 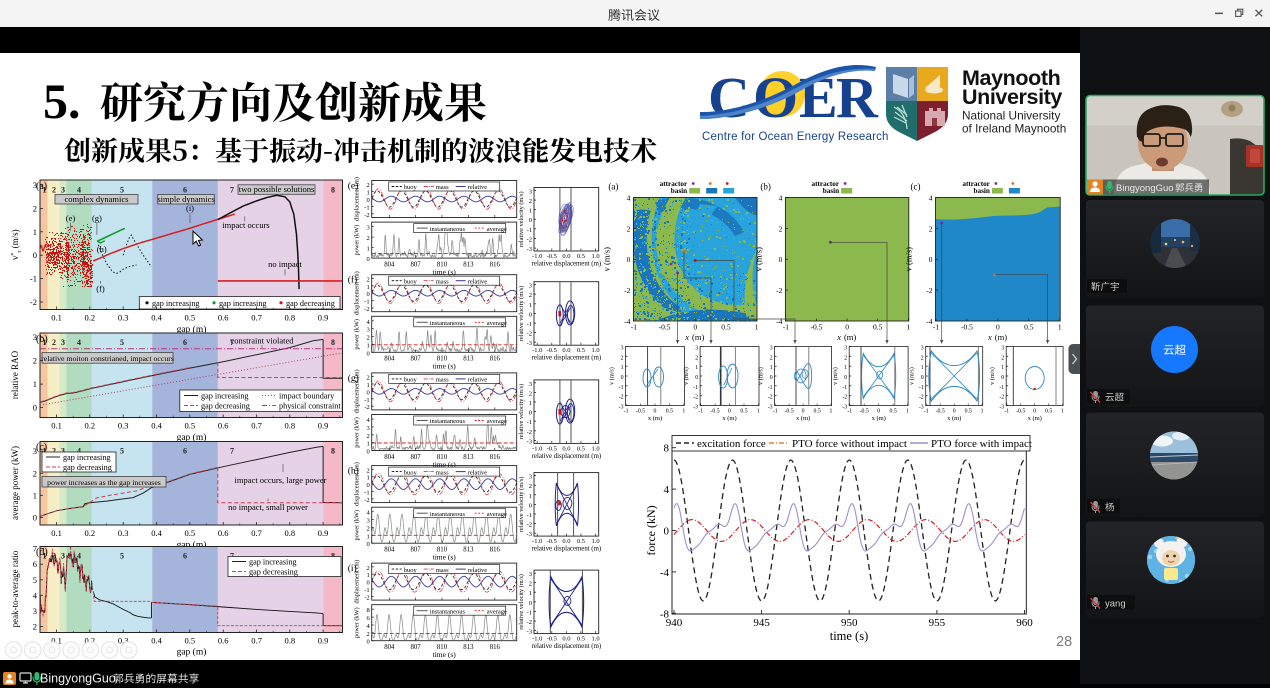 What do you see at coordinates (87, 467) in the screenshot?
I see `svg-text: gap decreasing` at bounding box center [87, 467].